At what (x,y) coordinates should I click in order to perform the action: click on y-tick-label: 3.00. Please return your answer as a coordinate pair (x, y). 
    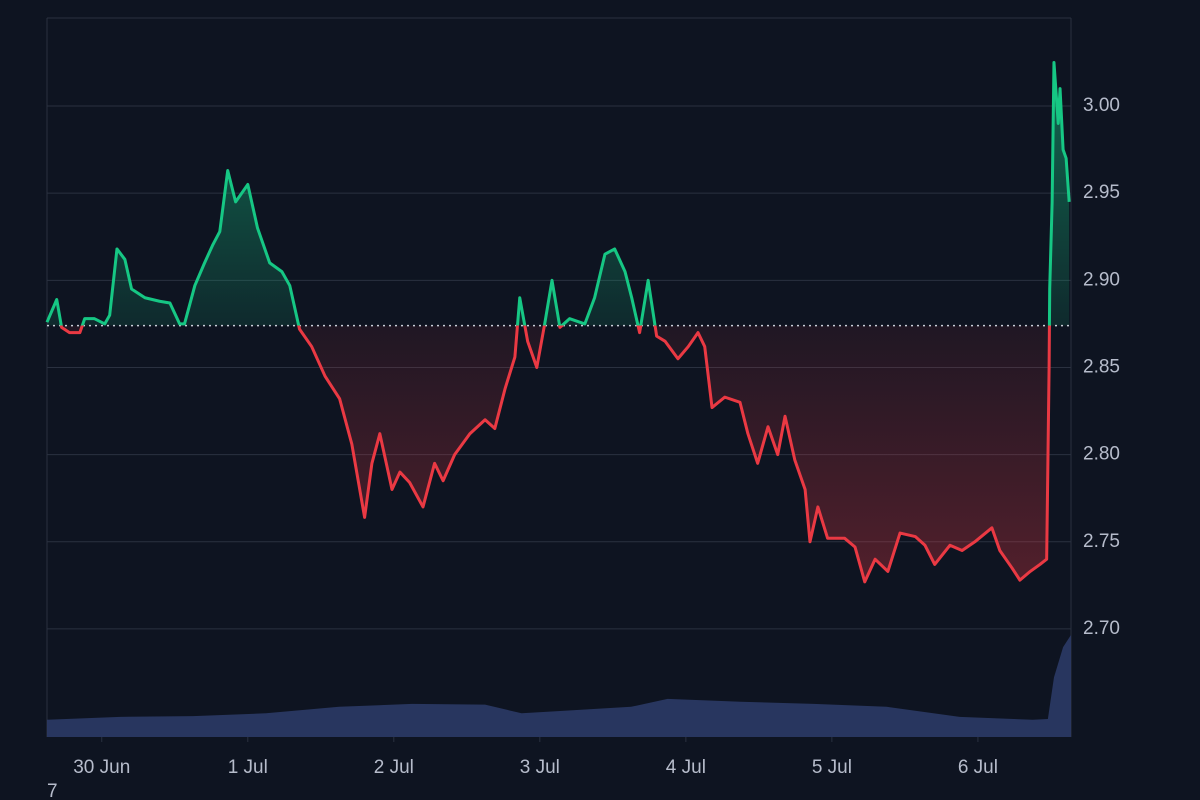
    Looking at the image, I should click on (1101, 105).